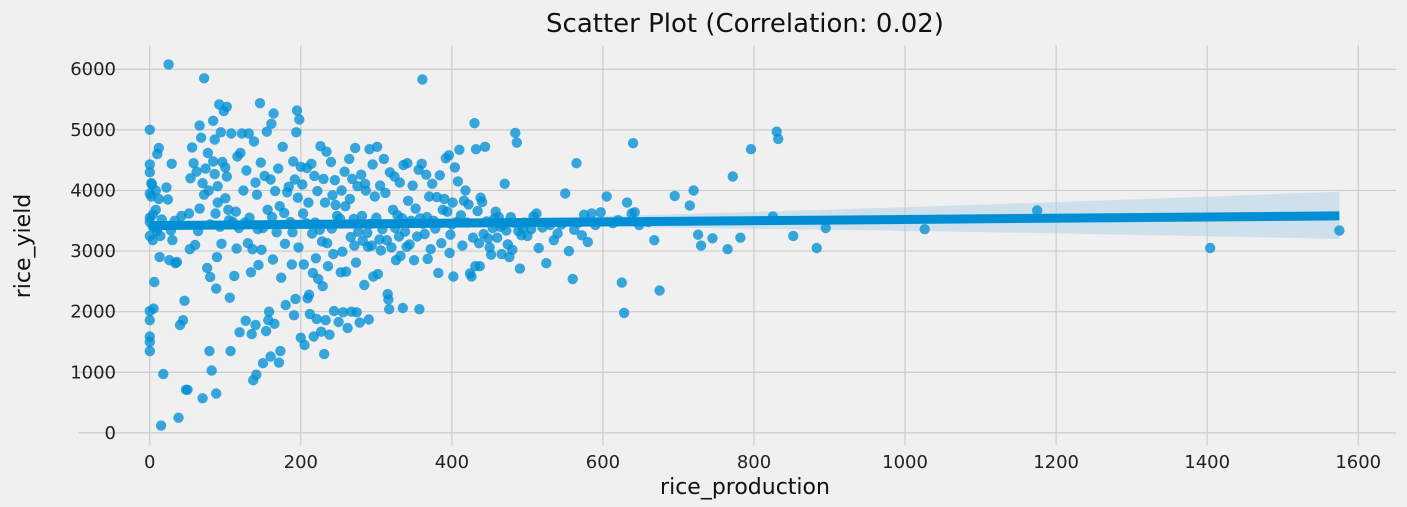 The width and height of the screenshot is (1407, 507). I want to click on x-tick-label: 800, so click(754, 462).